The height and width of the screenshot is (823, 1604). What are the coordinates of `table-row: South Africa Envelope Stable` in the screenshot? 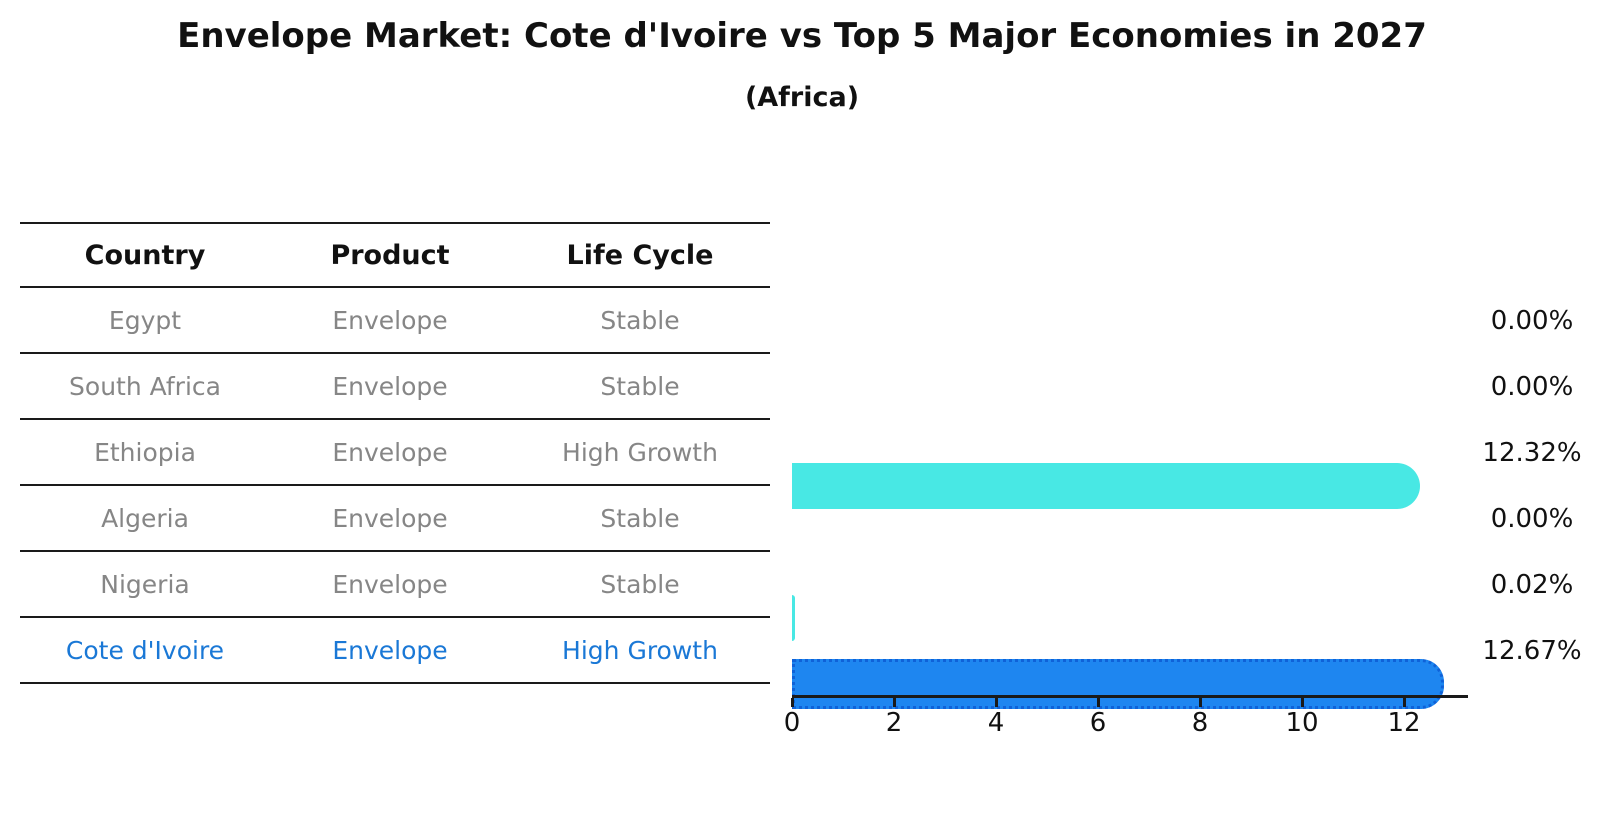 It's located at (395, 387).